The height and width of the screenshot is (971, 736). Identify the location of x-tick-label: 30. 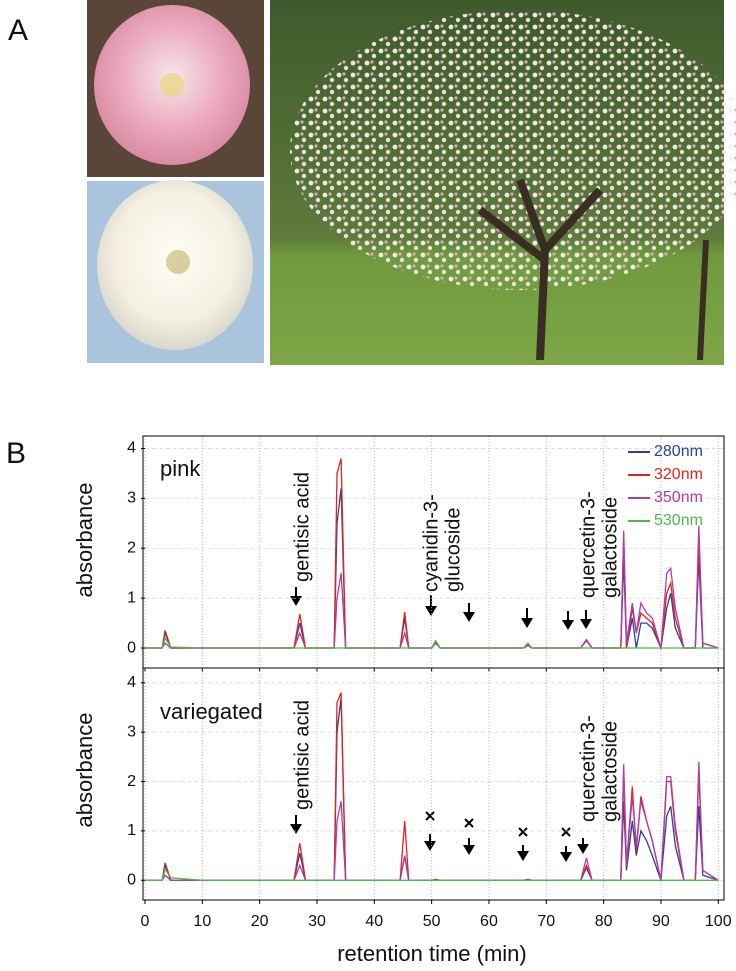
(317, 921).